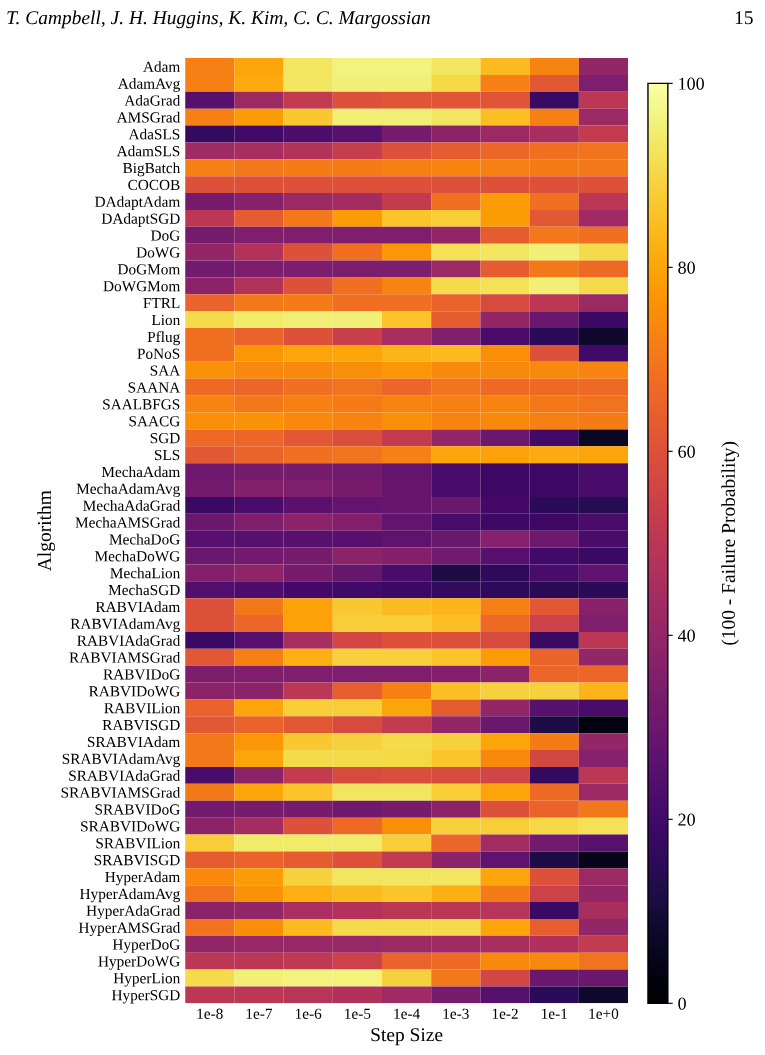 This screenshot has height=1055, width=765. I want to click on y-tick-label: AdaGrad, so click(152, 100).